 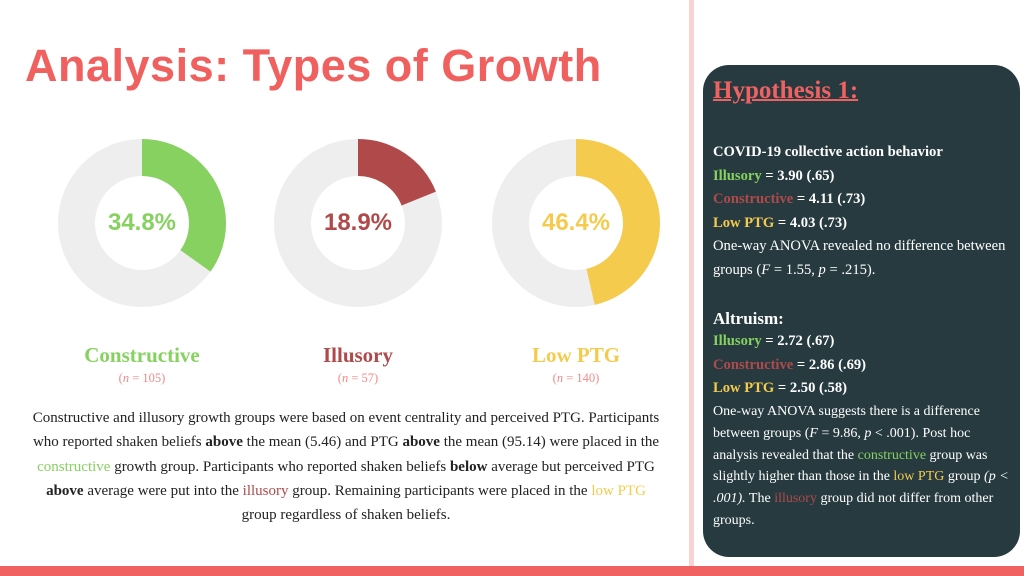 What do you see at coordinates (748, 318) in the screenshot?
I see `section-title: Altruism:` at bounding box center [748, 318].